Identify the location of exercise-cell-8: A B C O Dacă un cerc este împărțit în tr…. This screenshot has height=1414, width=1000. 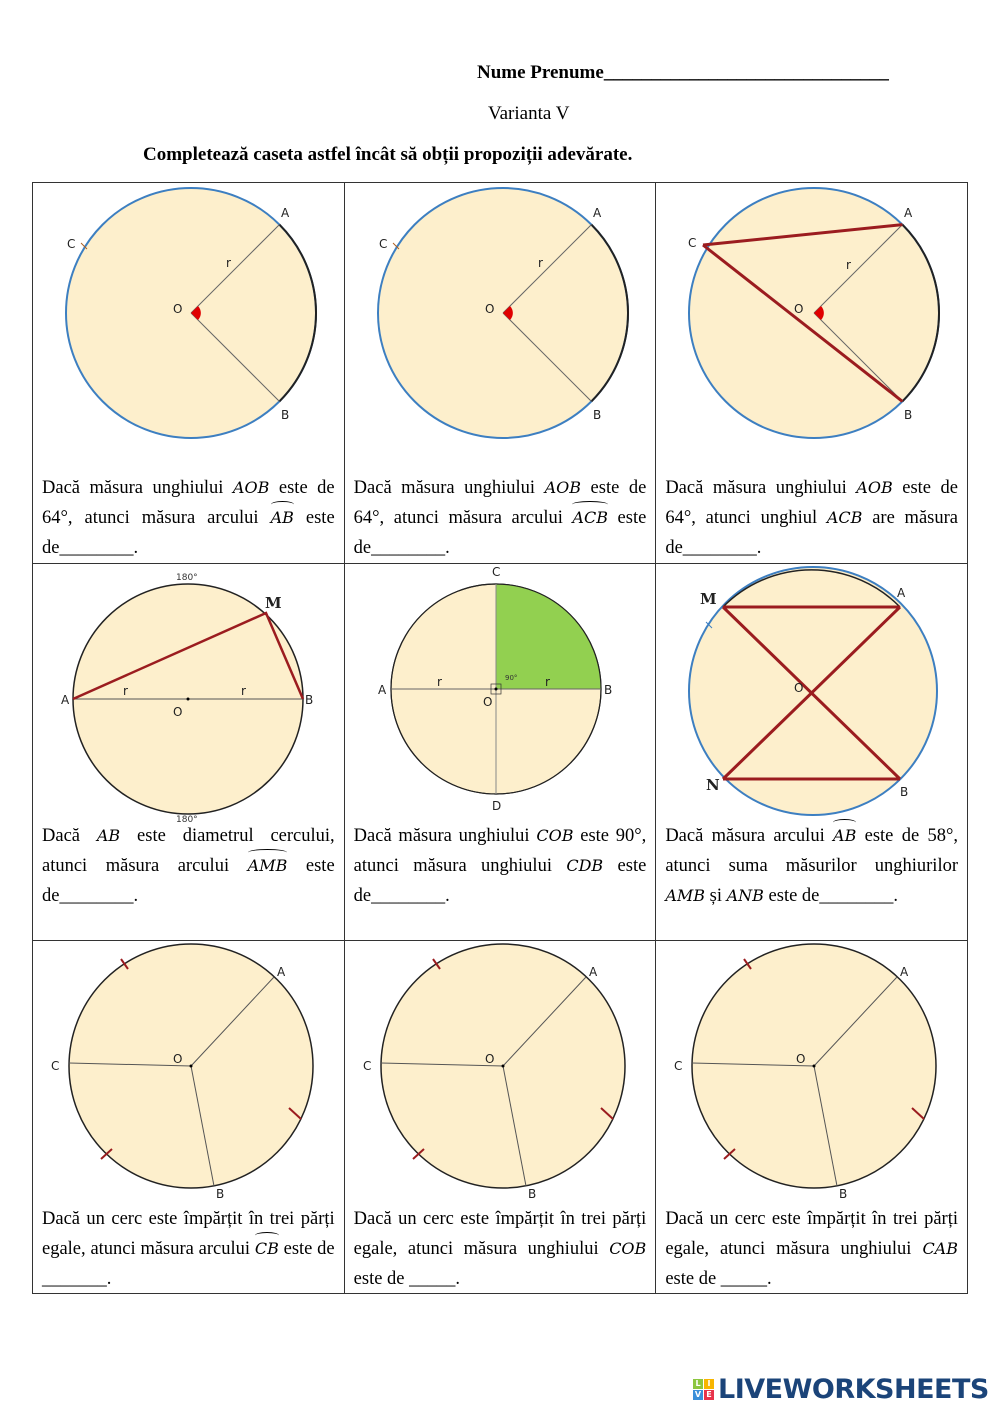
(500, 1117).